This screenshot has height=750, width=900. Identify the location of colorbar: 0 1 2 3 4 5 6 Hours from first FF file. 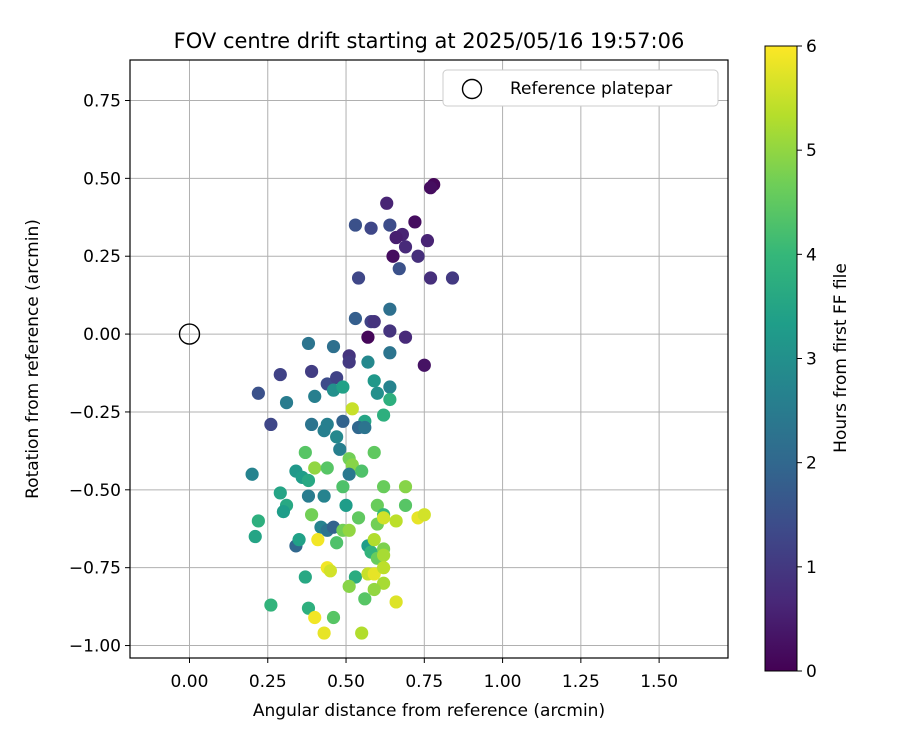
(807, 359).